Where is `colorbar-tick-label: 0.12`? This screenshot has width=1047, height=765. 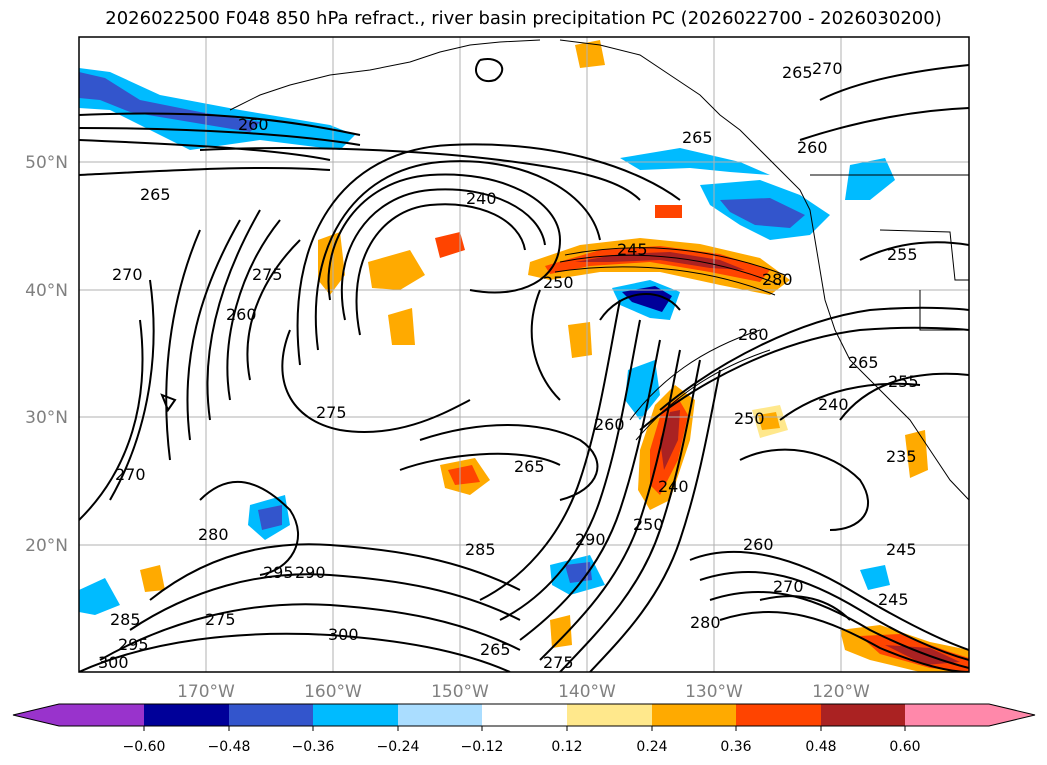
colorbar-tick-label: 0.12 is located at coordinates (566, 747).